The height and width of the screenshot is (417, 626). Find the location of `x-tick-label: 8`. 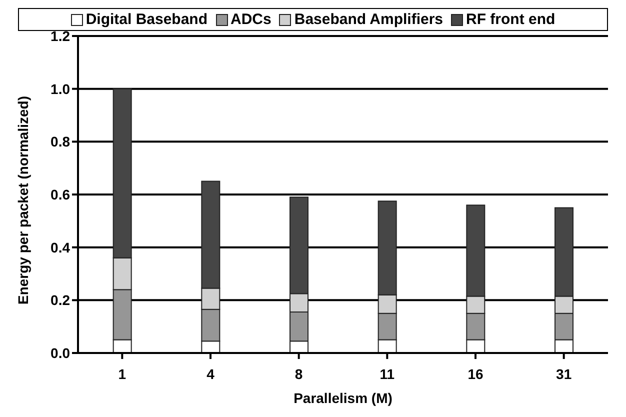

x-tick-label: 8 is located at coordinates (298, 374).